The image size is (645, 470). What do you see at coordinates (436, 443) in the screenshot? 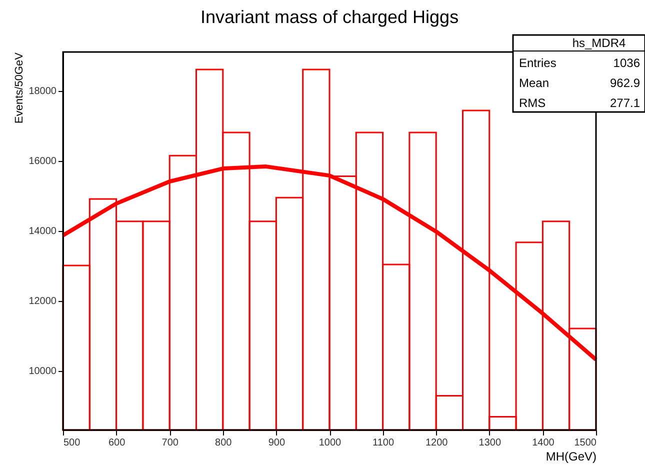
I see `x-tick-label: 1200` at bounding box center [436, 443].